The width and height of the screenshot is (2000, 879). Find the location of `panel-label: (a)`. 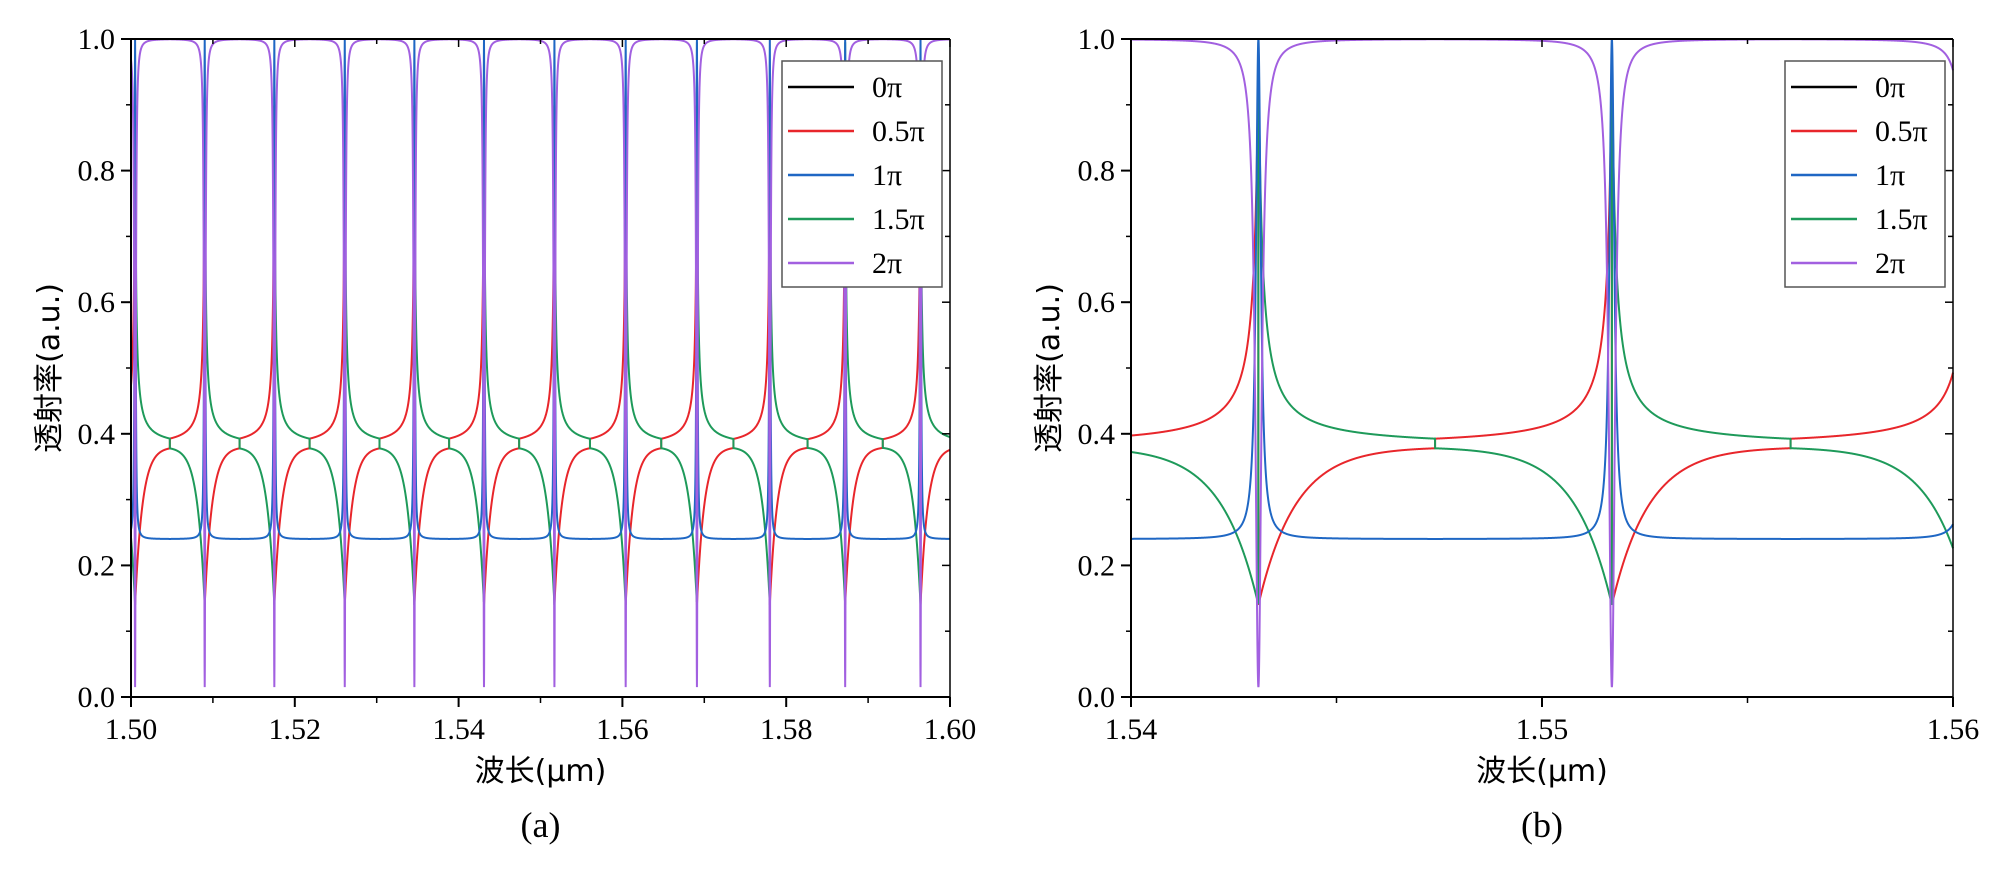

panel-label: (a) is located at coordinates (541, 825).